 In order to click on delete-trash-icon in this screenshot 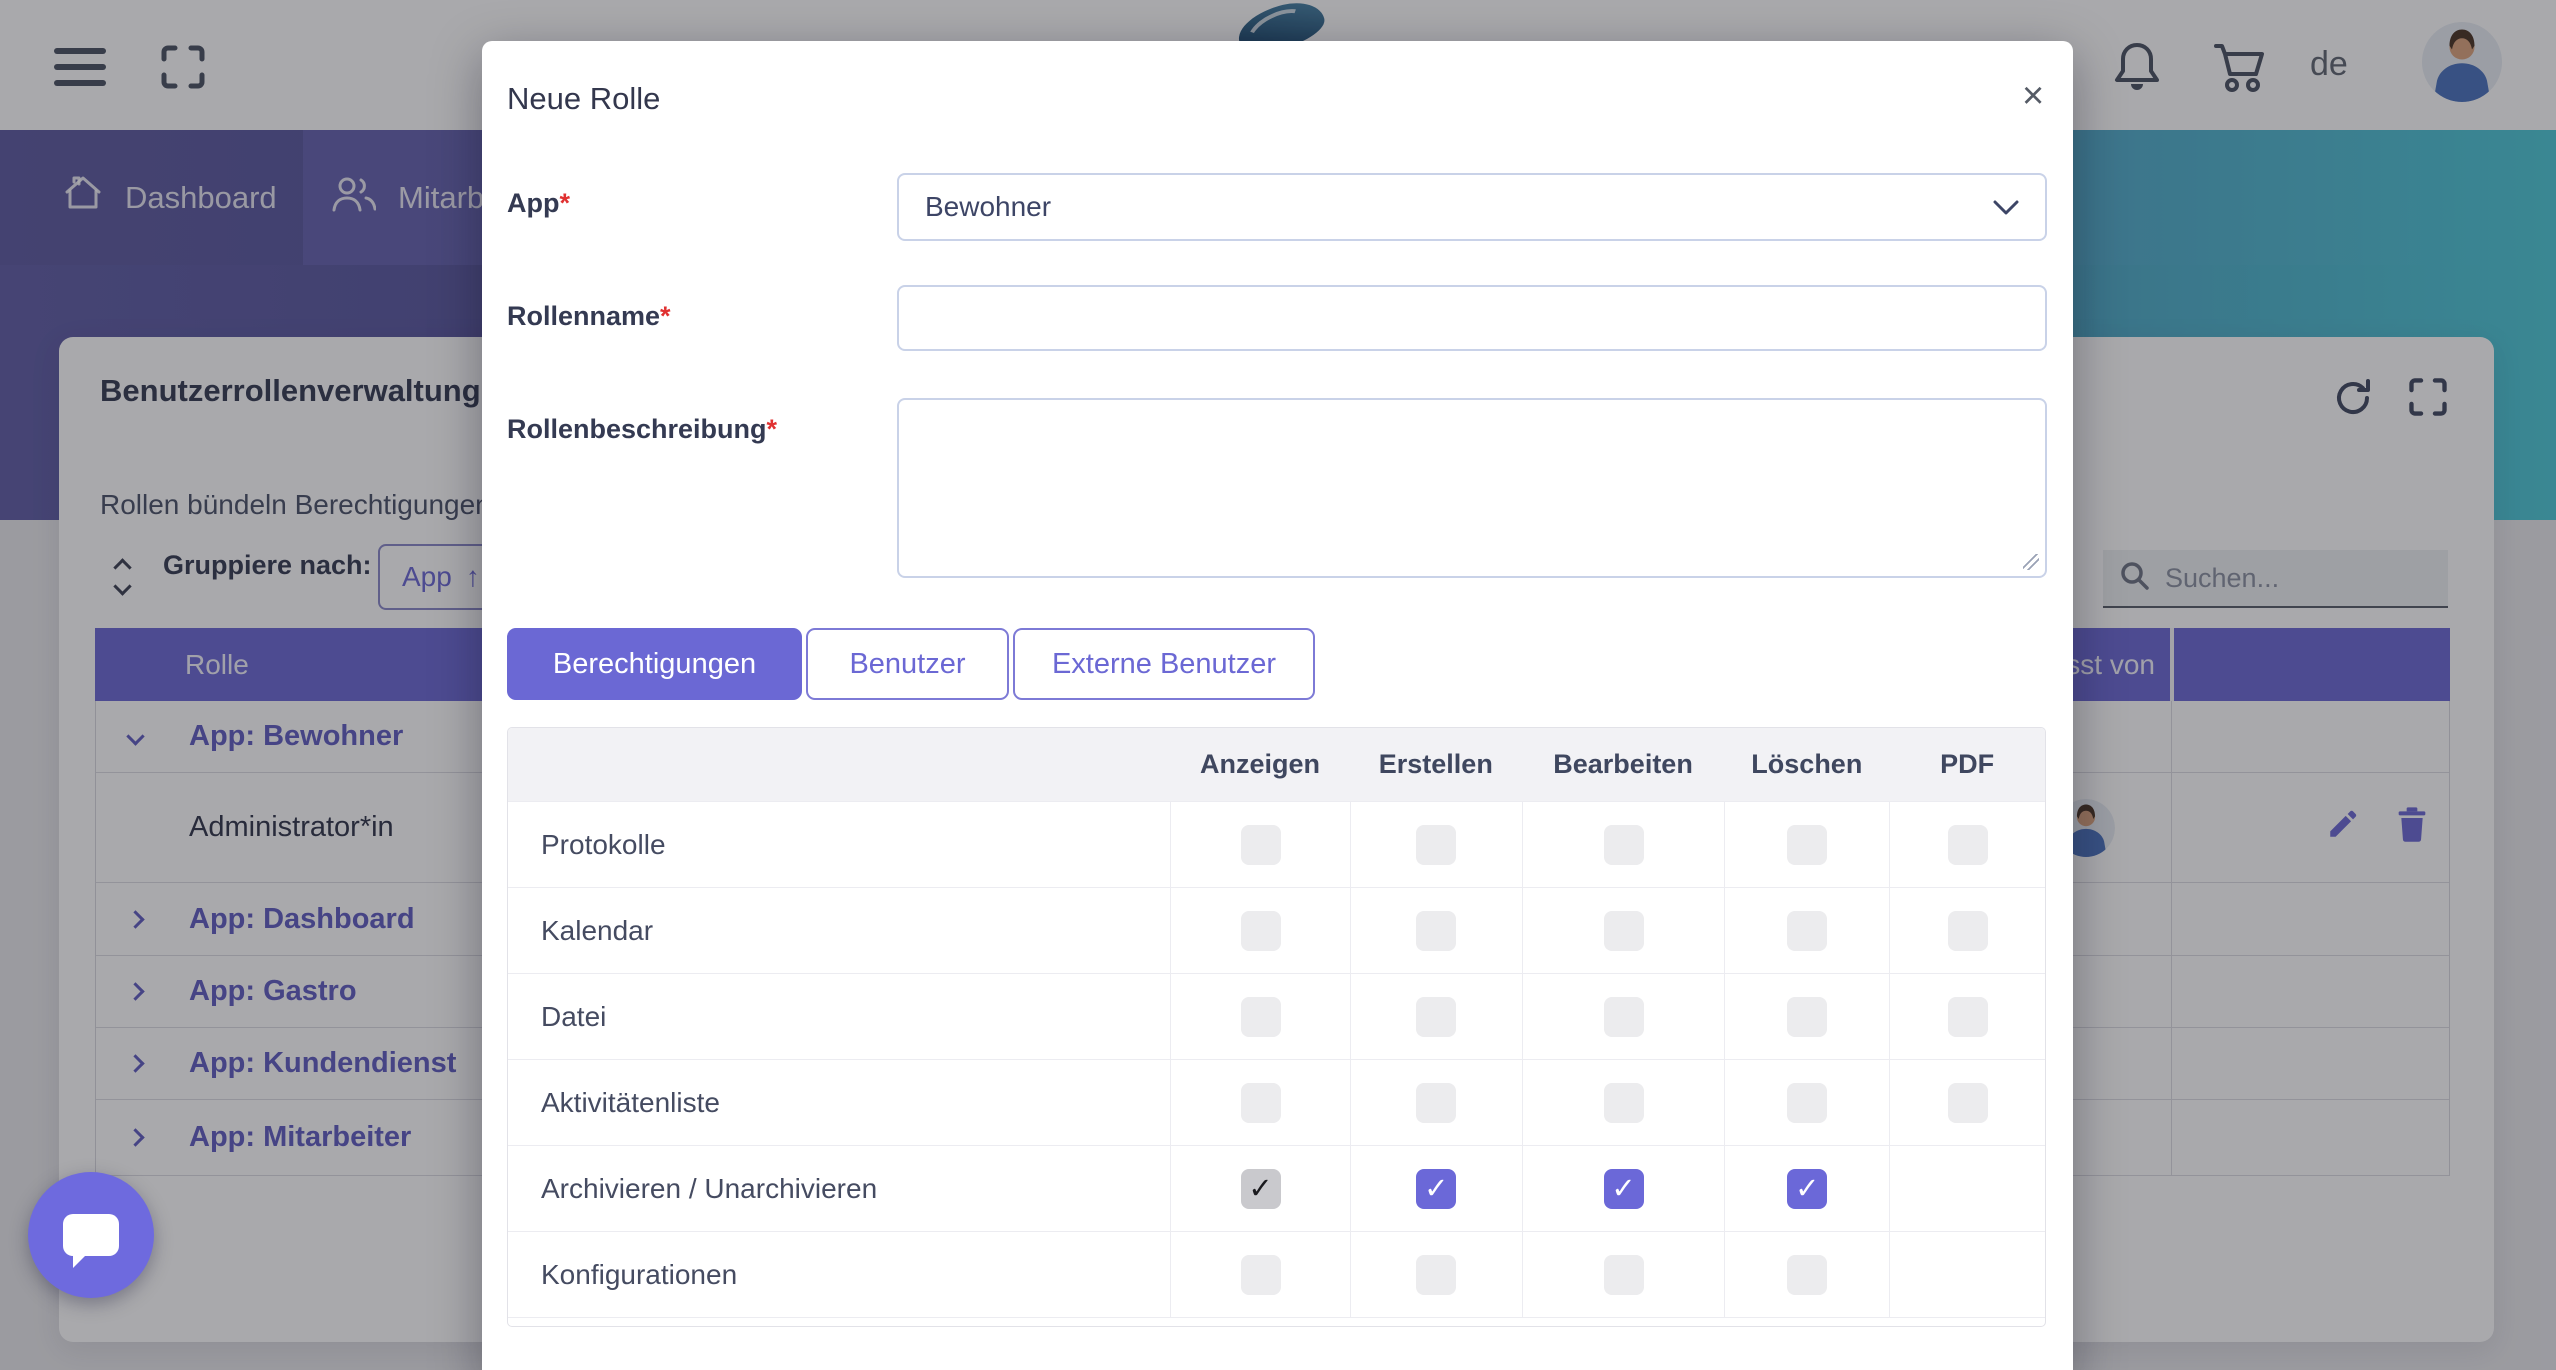, I will do `click(2412, 828)`.